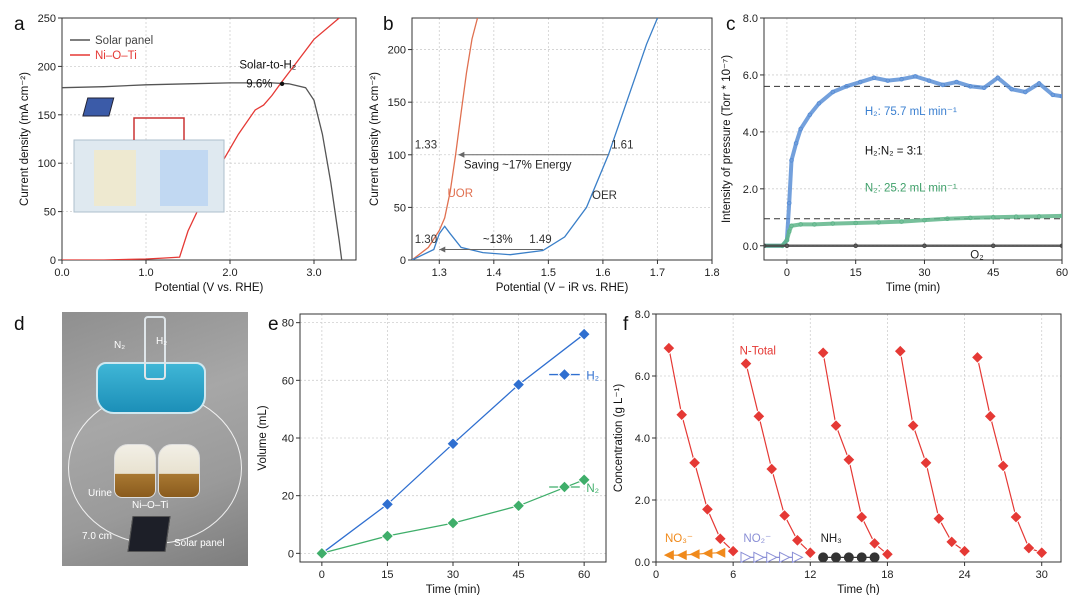 Image resolution: width=1080 pixels, height=595 pixels. I want to click on annotation-1-61: 1.61, so click(622, 145).